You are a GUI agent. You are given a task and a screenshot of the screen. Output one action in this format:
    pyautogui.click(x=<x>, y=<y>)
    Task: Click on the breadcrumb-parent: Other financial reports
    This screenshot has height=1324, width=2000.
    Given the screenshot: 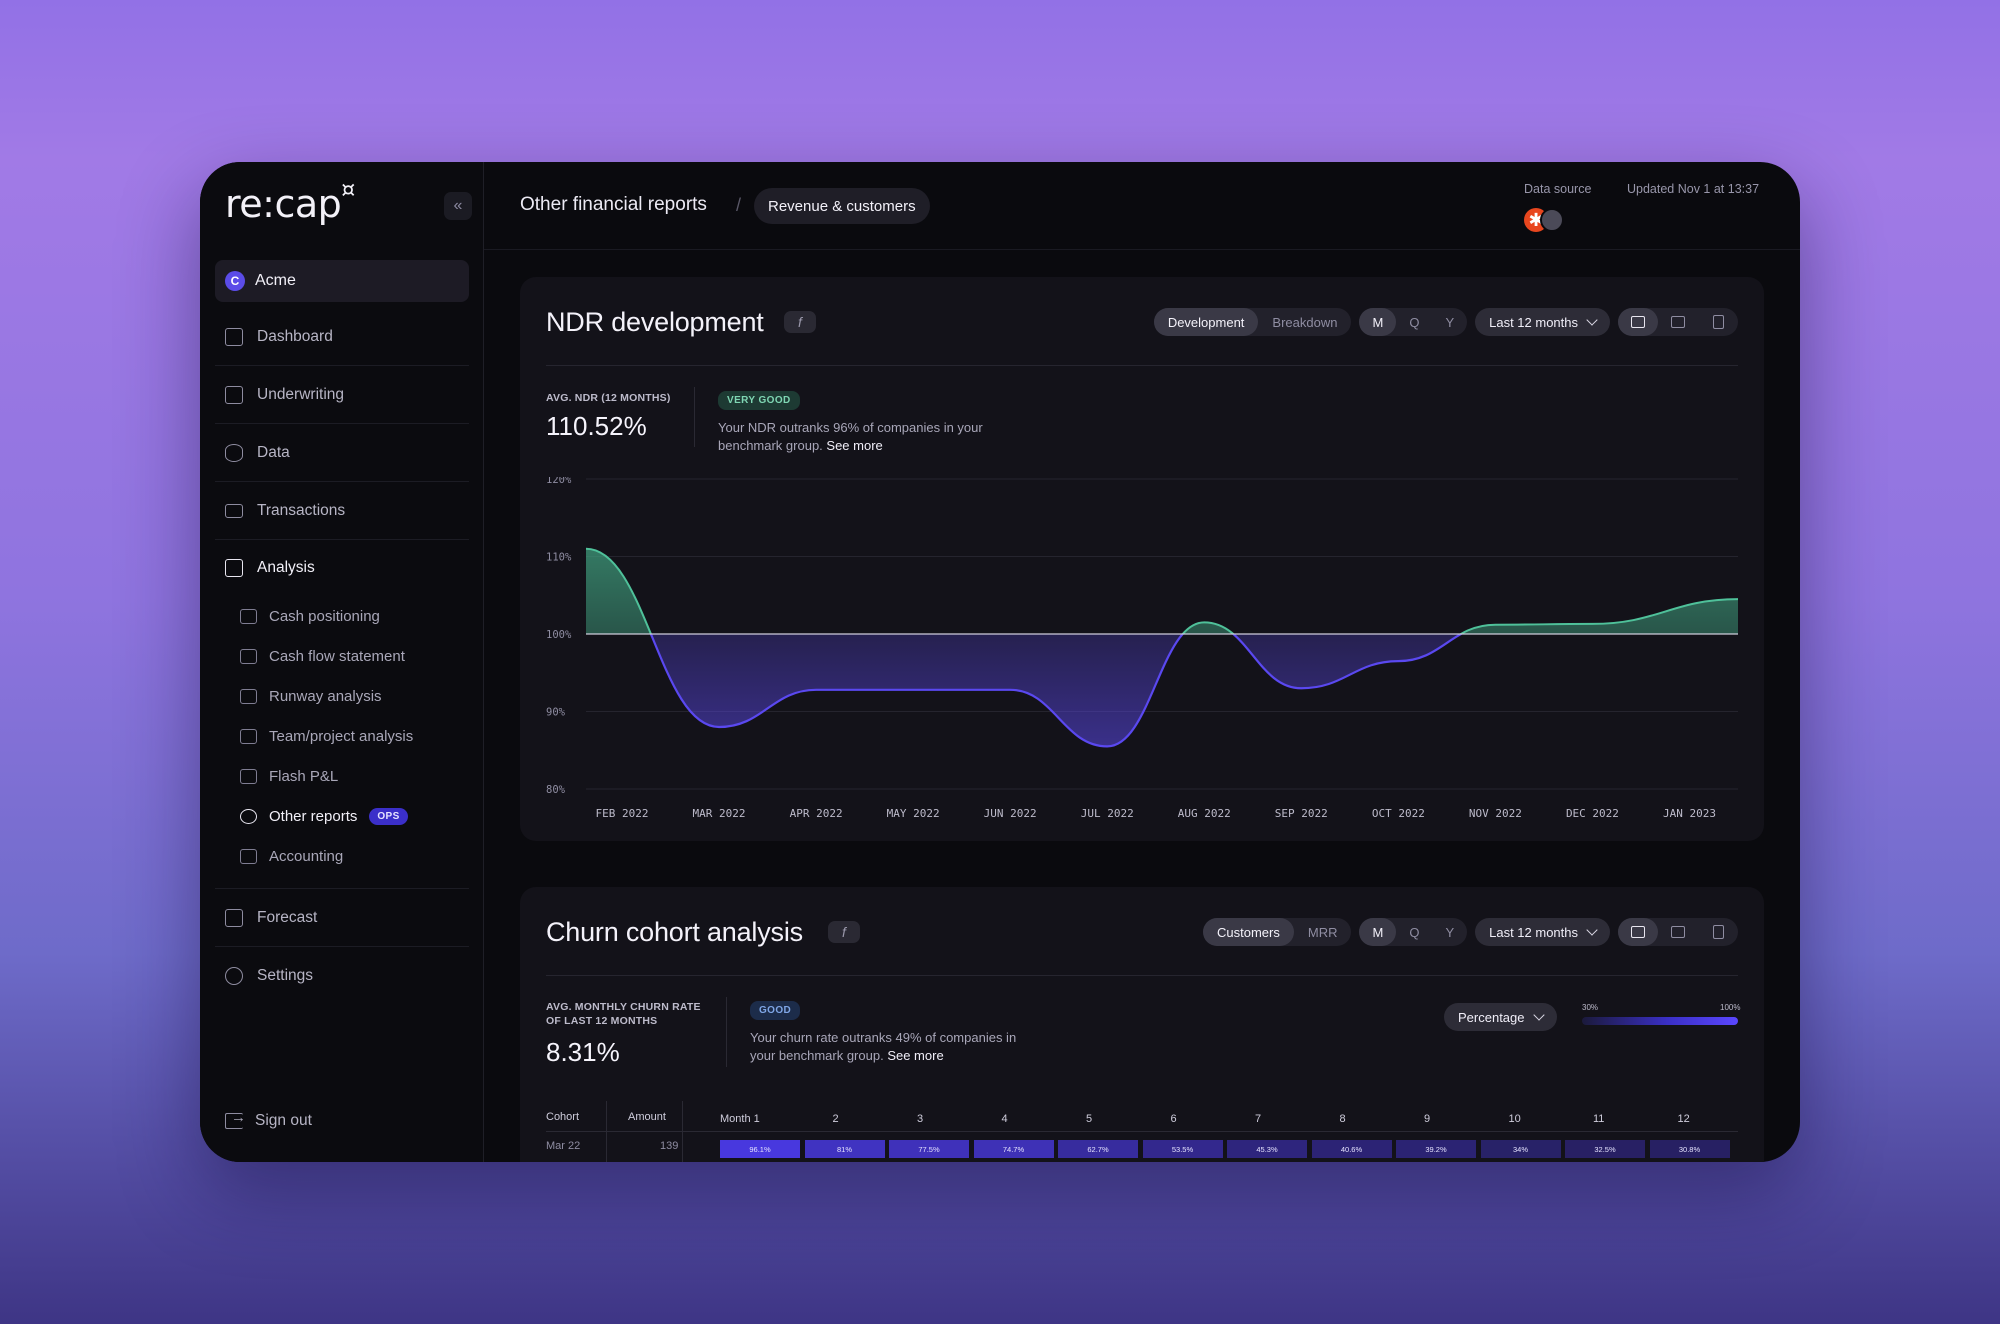 What is the action you would take?
    pyautogui.click(x=613, y=204)
    